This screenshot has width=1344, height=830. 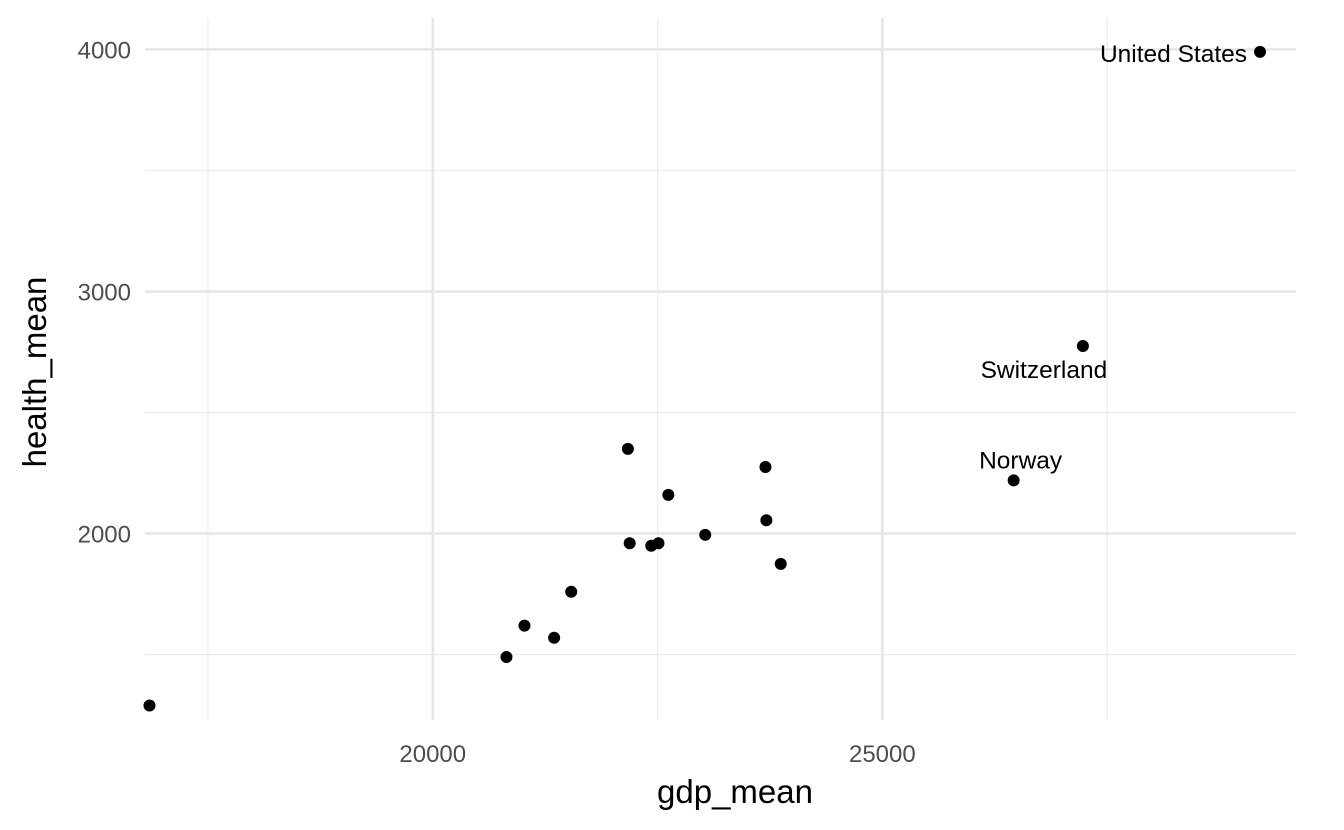 What do you see at coordinates (34, 372) in the screenshot?
I see `y-axis-title: health_mean` at bounding box center [34, 372].